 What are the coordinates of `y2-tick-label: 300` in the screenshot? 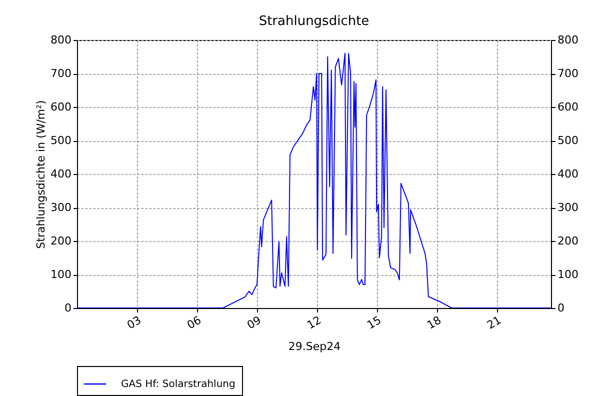 It's located at (568, 207).